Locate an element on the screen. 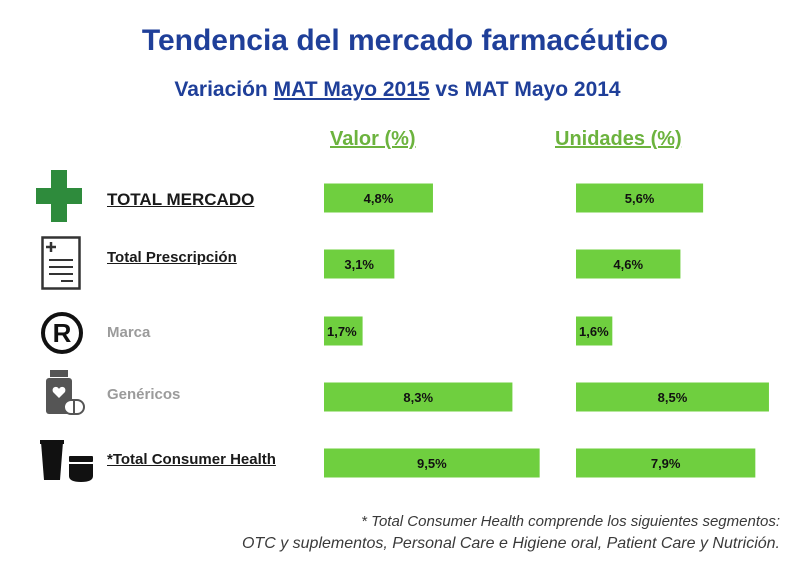 The width and height of the screenshot is (810, 573). bar-unidades-total-consumer-health is located at coordinates (666, 463).